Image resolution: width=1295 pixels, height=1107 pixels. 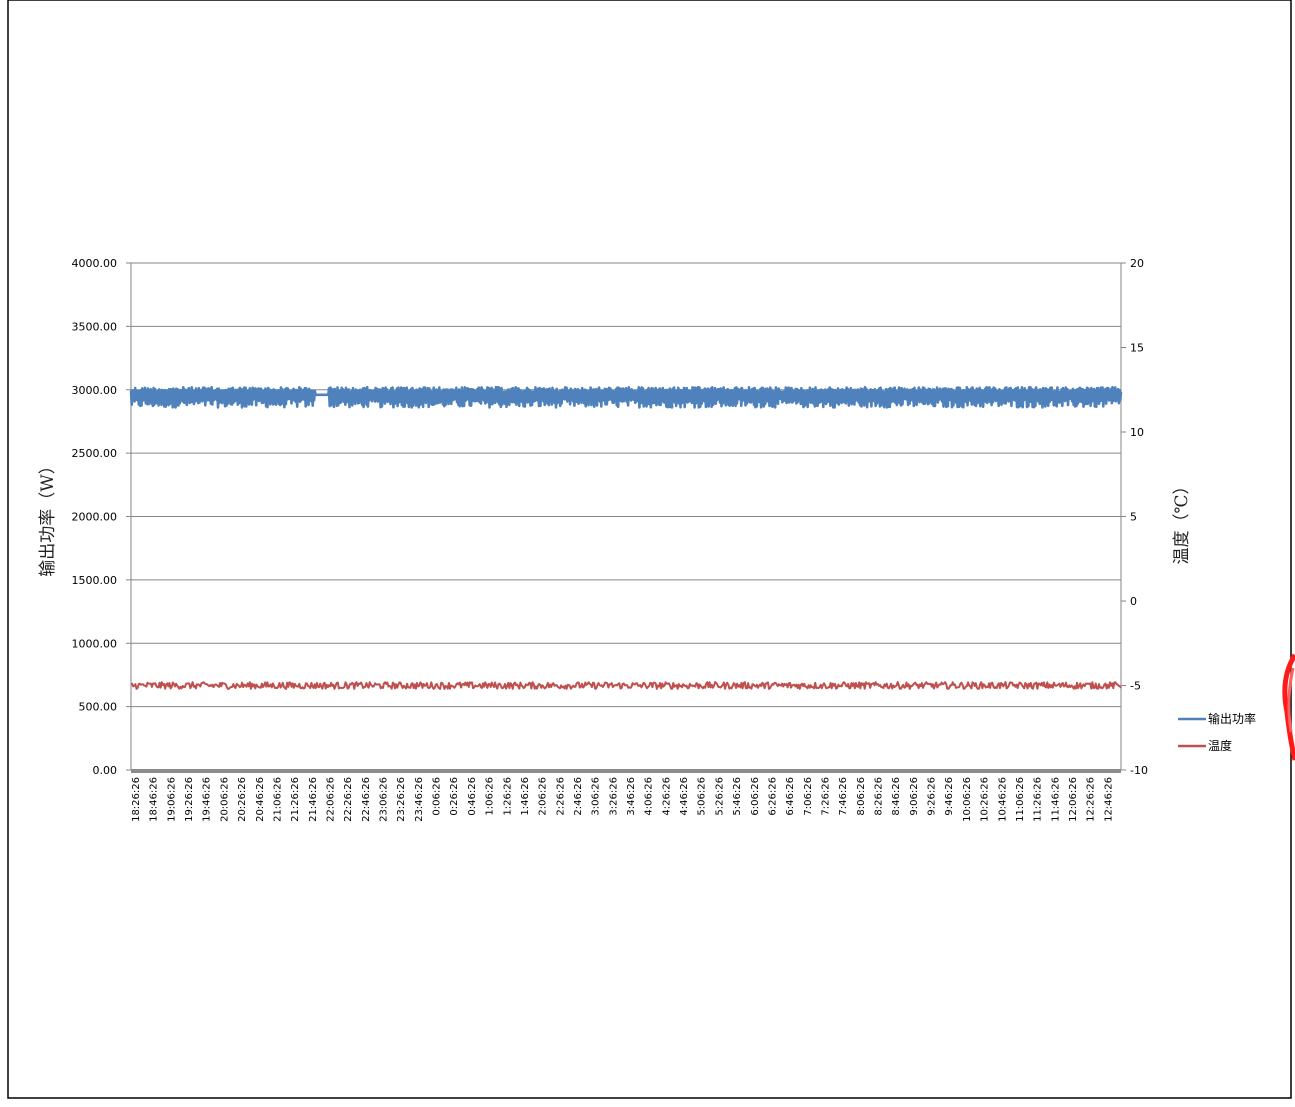 I want to click on x-tick-label: 5:06:26, so click(x=702, y=796).